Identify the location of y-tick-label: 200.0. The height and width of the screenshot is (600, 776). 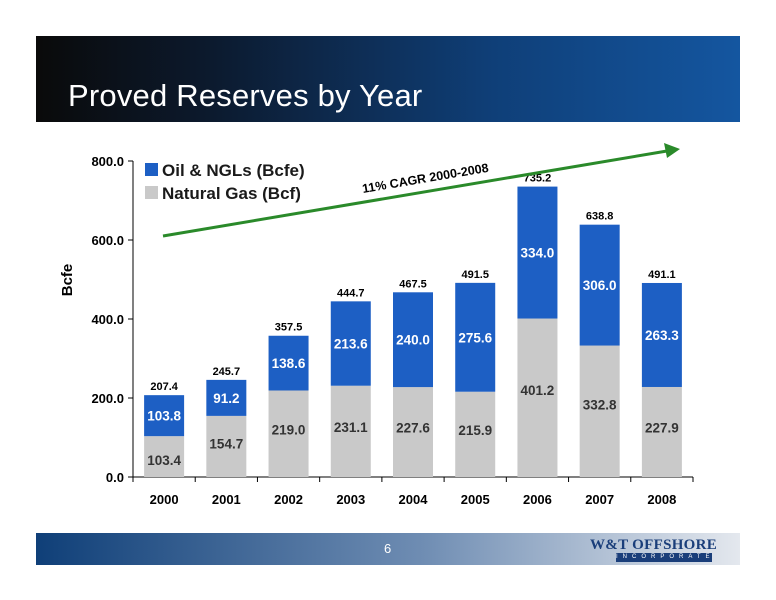
(107, 398).